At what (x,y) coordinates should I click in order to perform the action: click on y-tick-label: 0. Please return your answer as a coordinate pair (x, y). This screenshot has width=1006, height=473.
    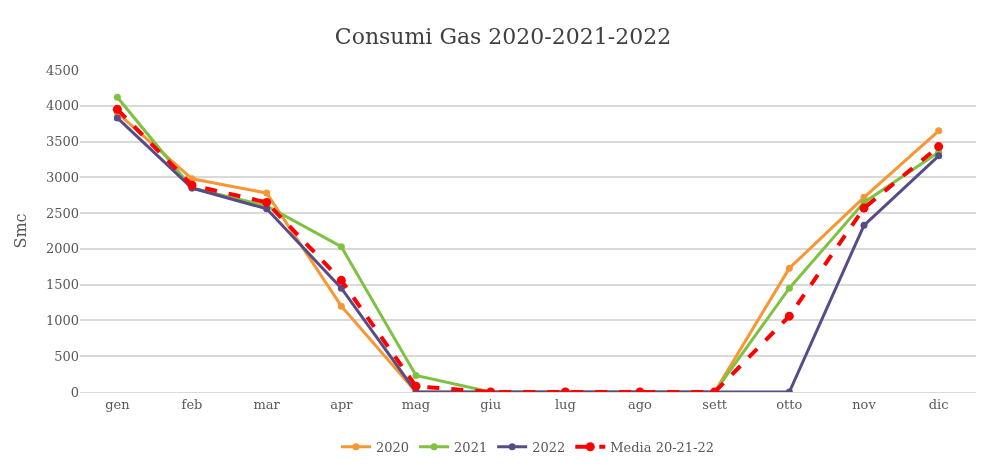
    Looking at the image, I should click on (74, 392).